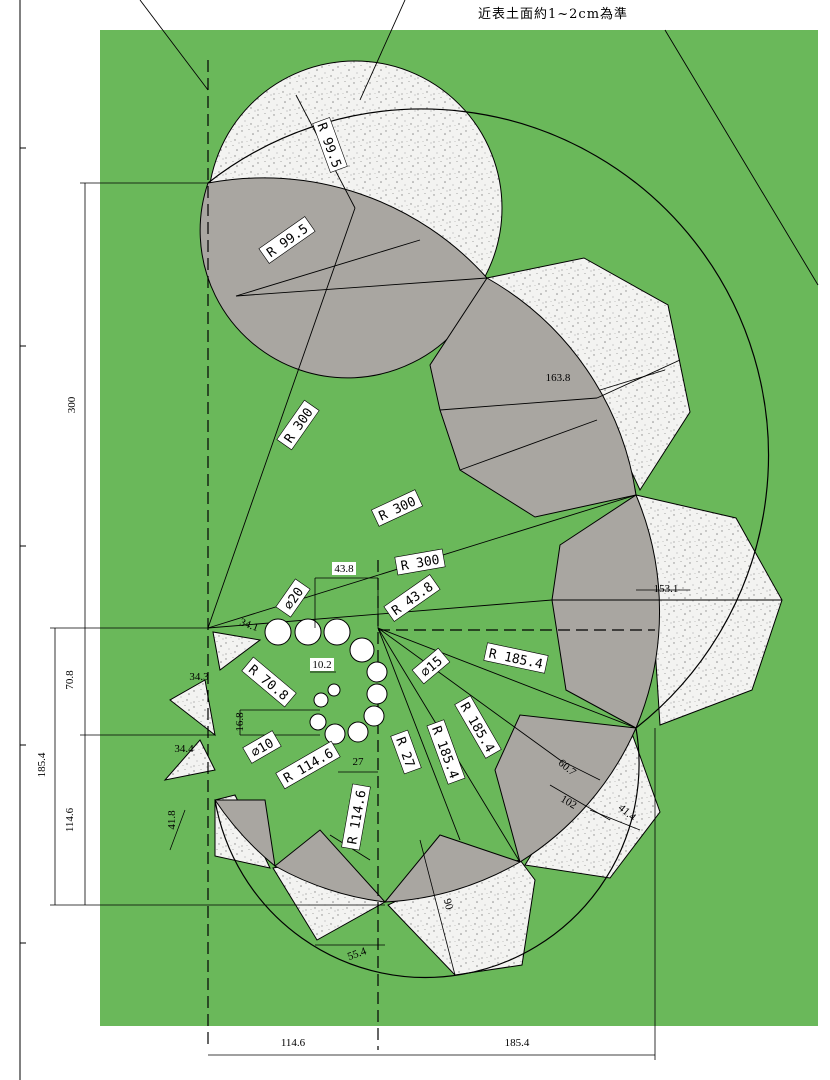  Describe the element at coordinates (199, 677) in the screenshot. I see `dim-34-3: 34.3` at that location.